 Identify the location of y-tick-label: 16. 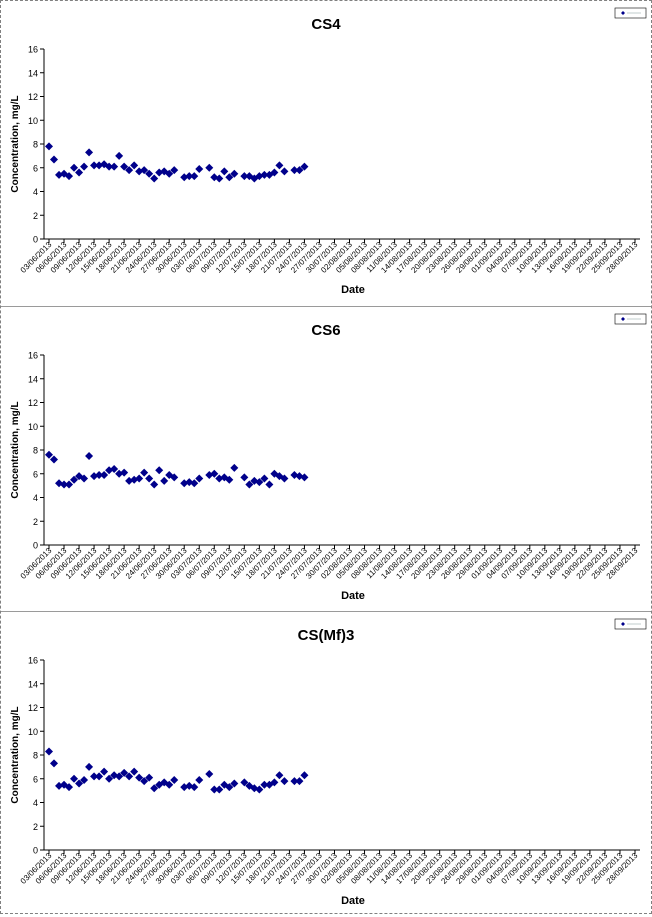
(33, 356).